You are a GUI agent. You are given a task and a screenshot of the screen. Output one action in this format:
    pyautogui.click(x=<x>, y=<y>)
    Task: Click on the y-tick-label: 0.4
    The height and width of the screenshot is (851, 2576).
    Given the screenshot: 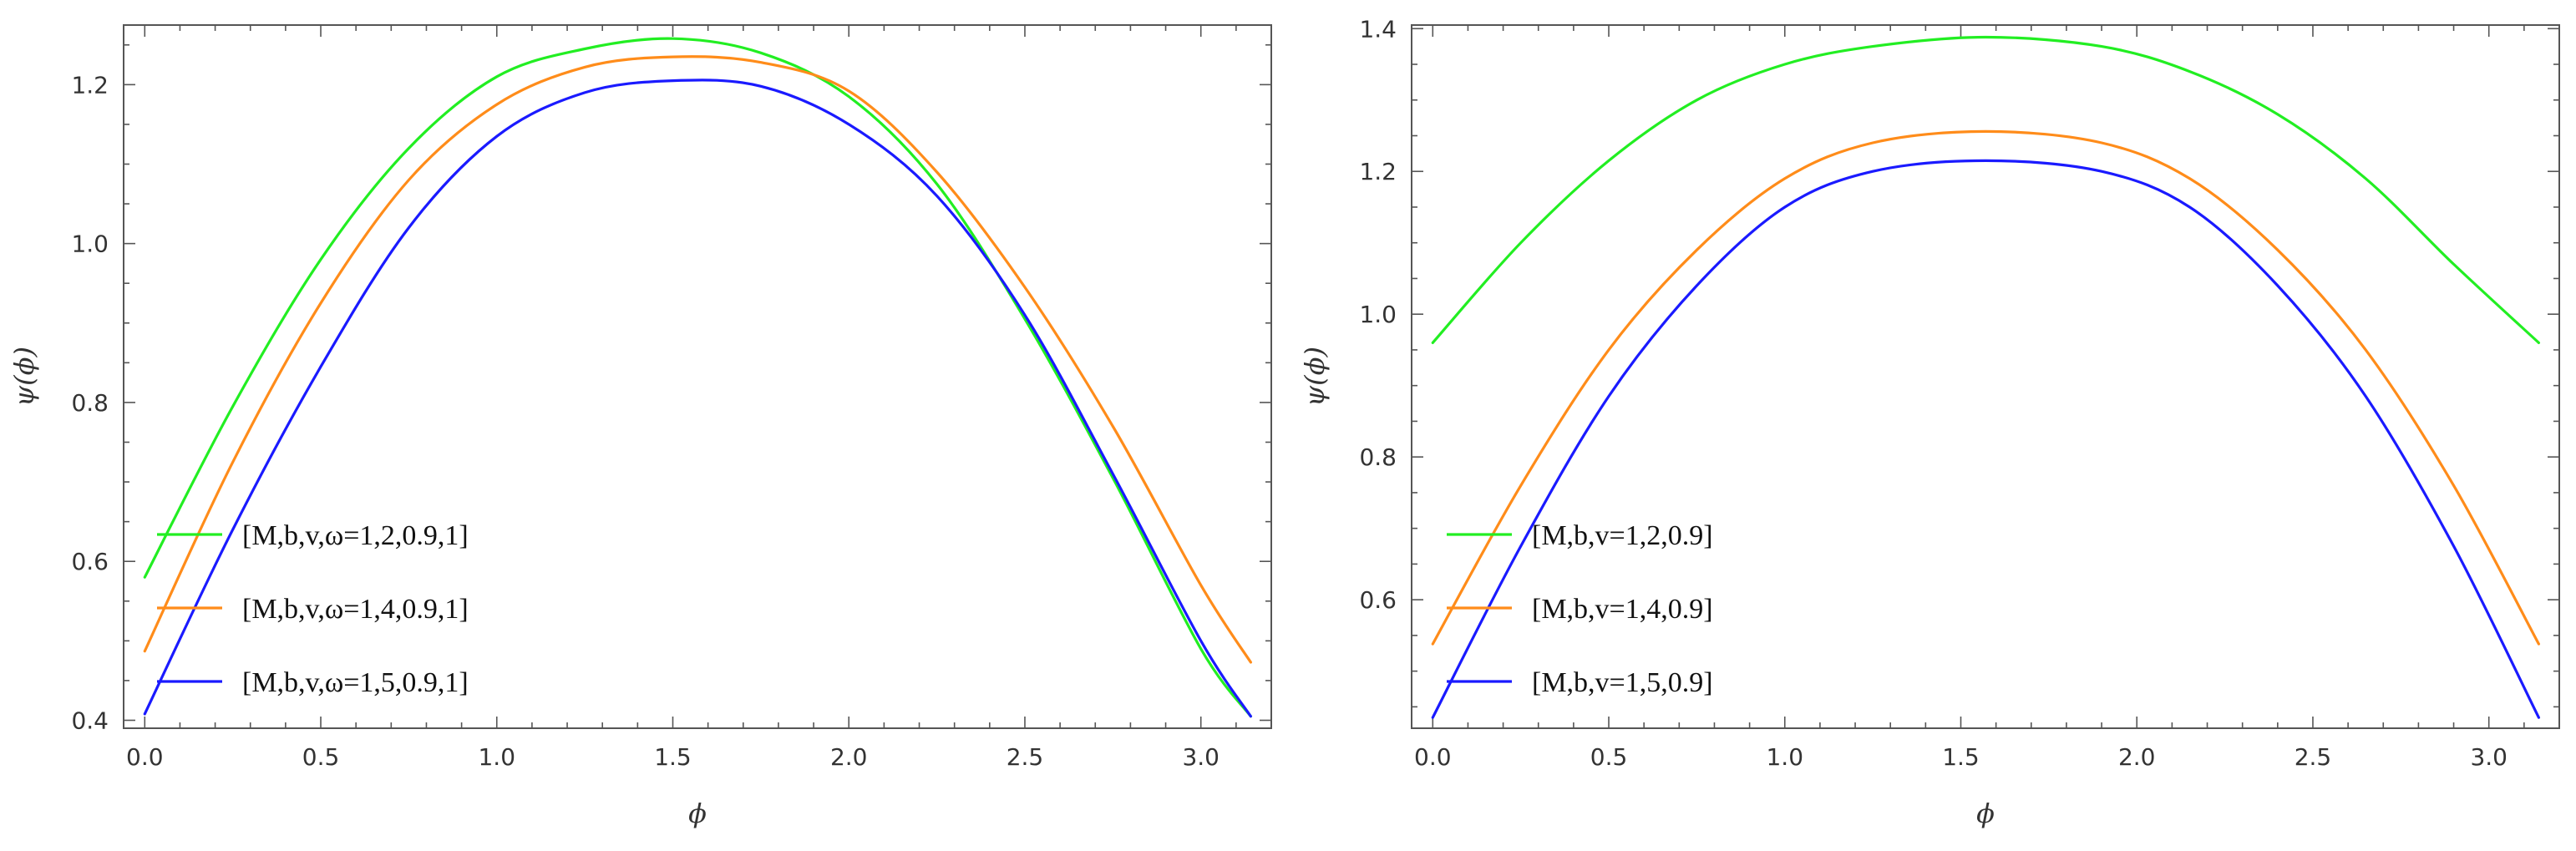 What is the action you would take?
    pyautogui.click(x=90, y=720)
    